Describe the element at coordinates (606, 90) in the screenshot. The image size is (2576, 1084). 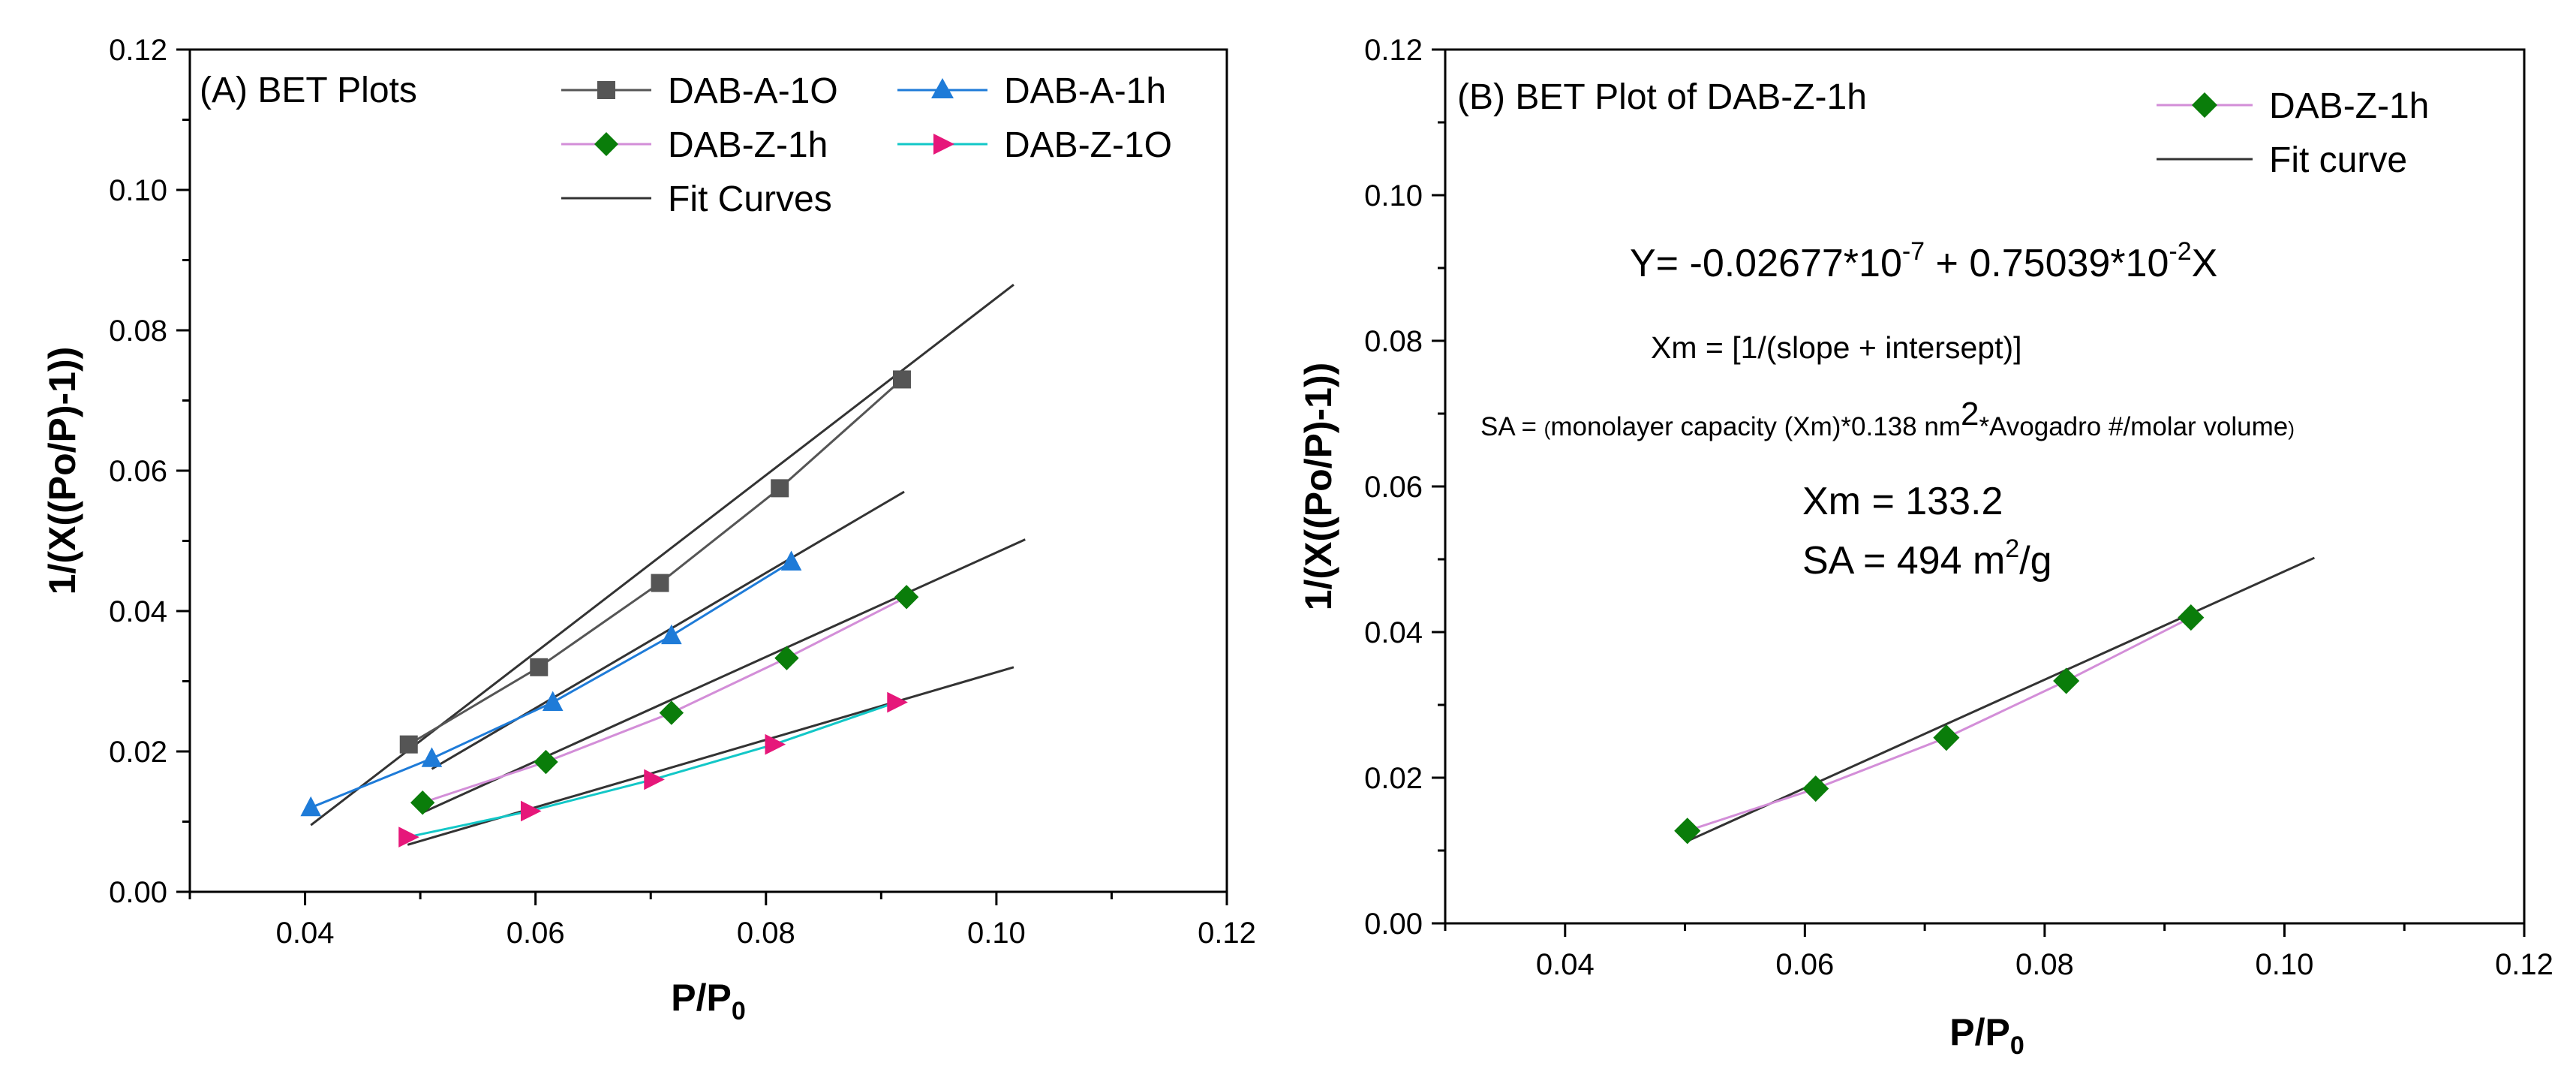
I see `legend-marker-dab-a-1o` at that location.